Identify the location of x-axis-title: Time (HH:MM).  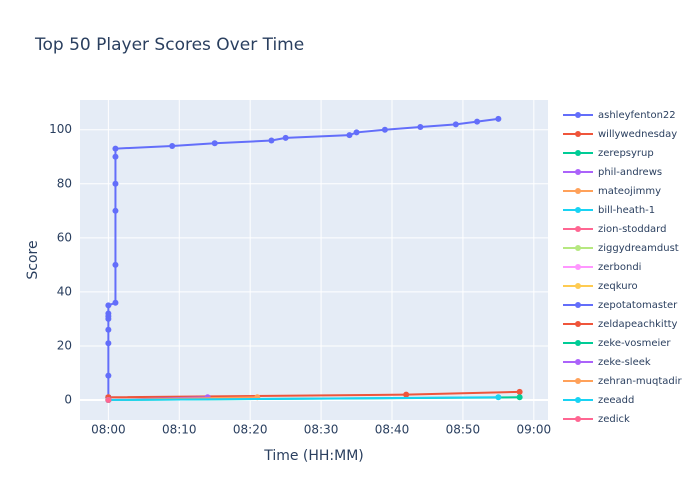
(313, 456).